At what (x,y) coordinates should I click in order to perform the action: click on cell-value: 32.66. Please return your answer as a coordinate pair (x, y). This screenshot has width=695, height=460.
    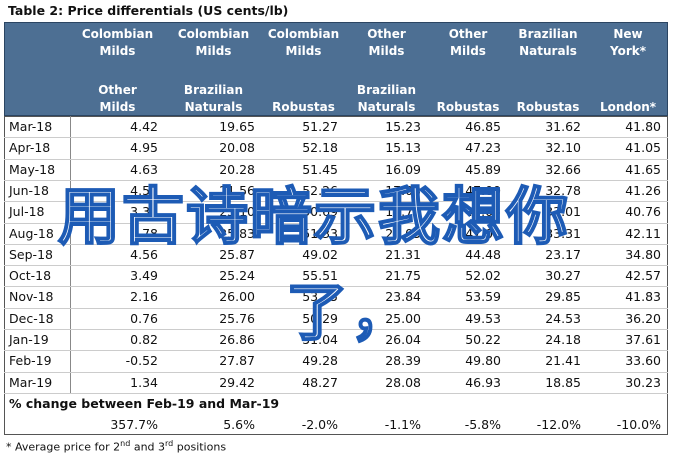
    Looking at the image, I should click on (563, 169).